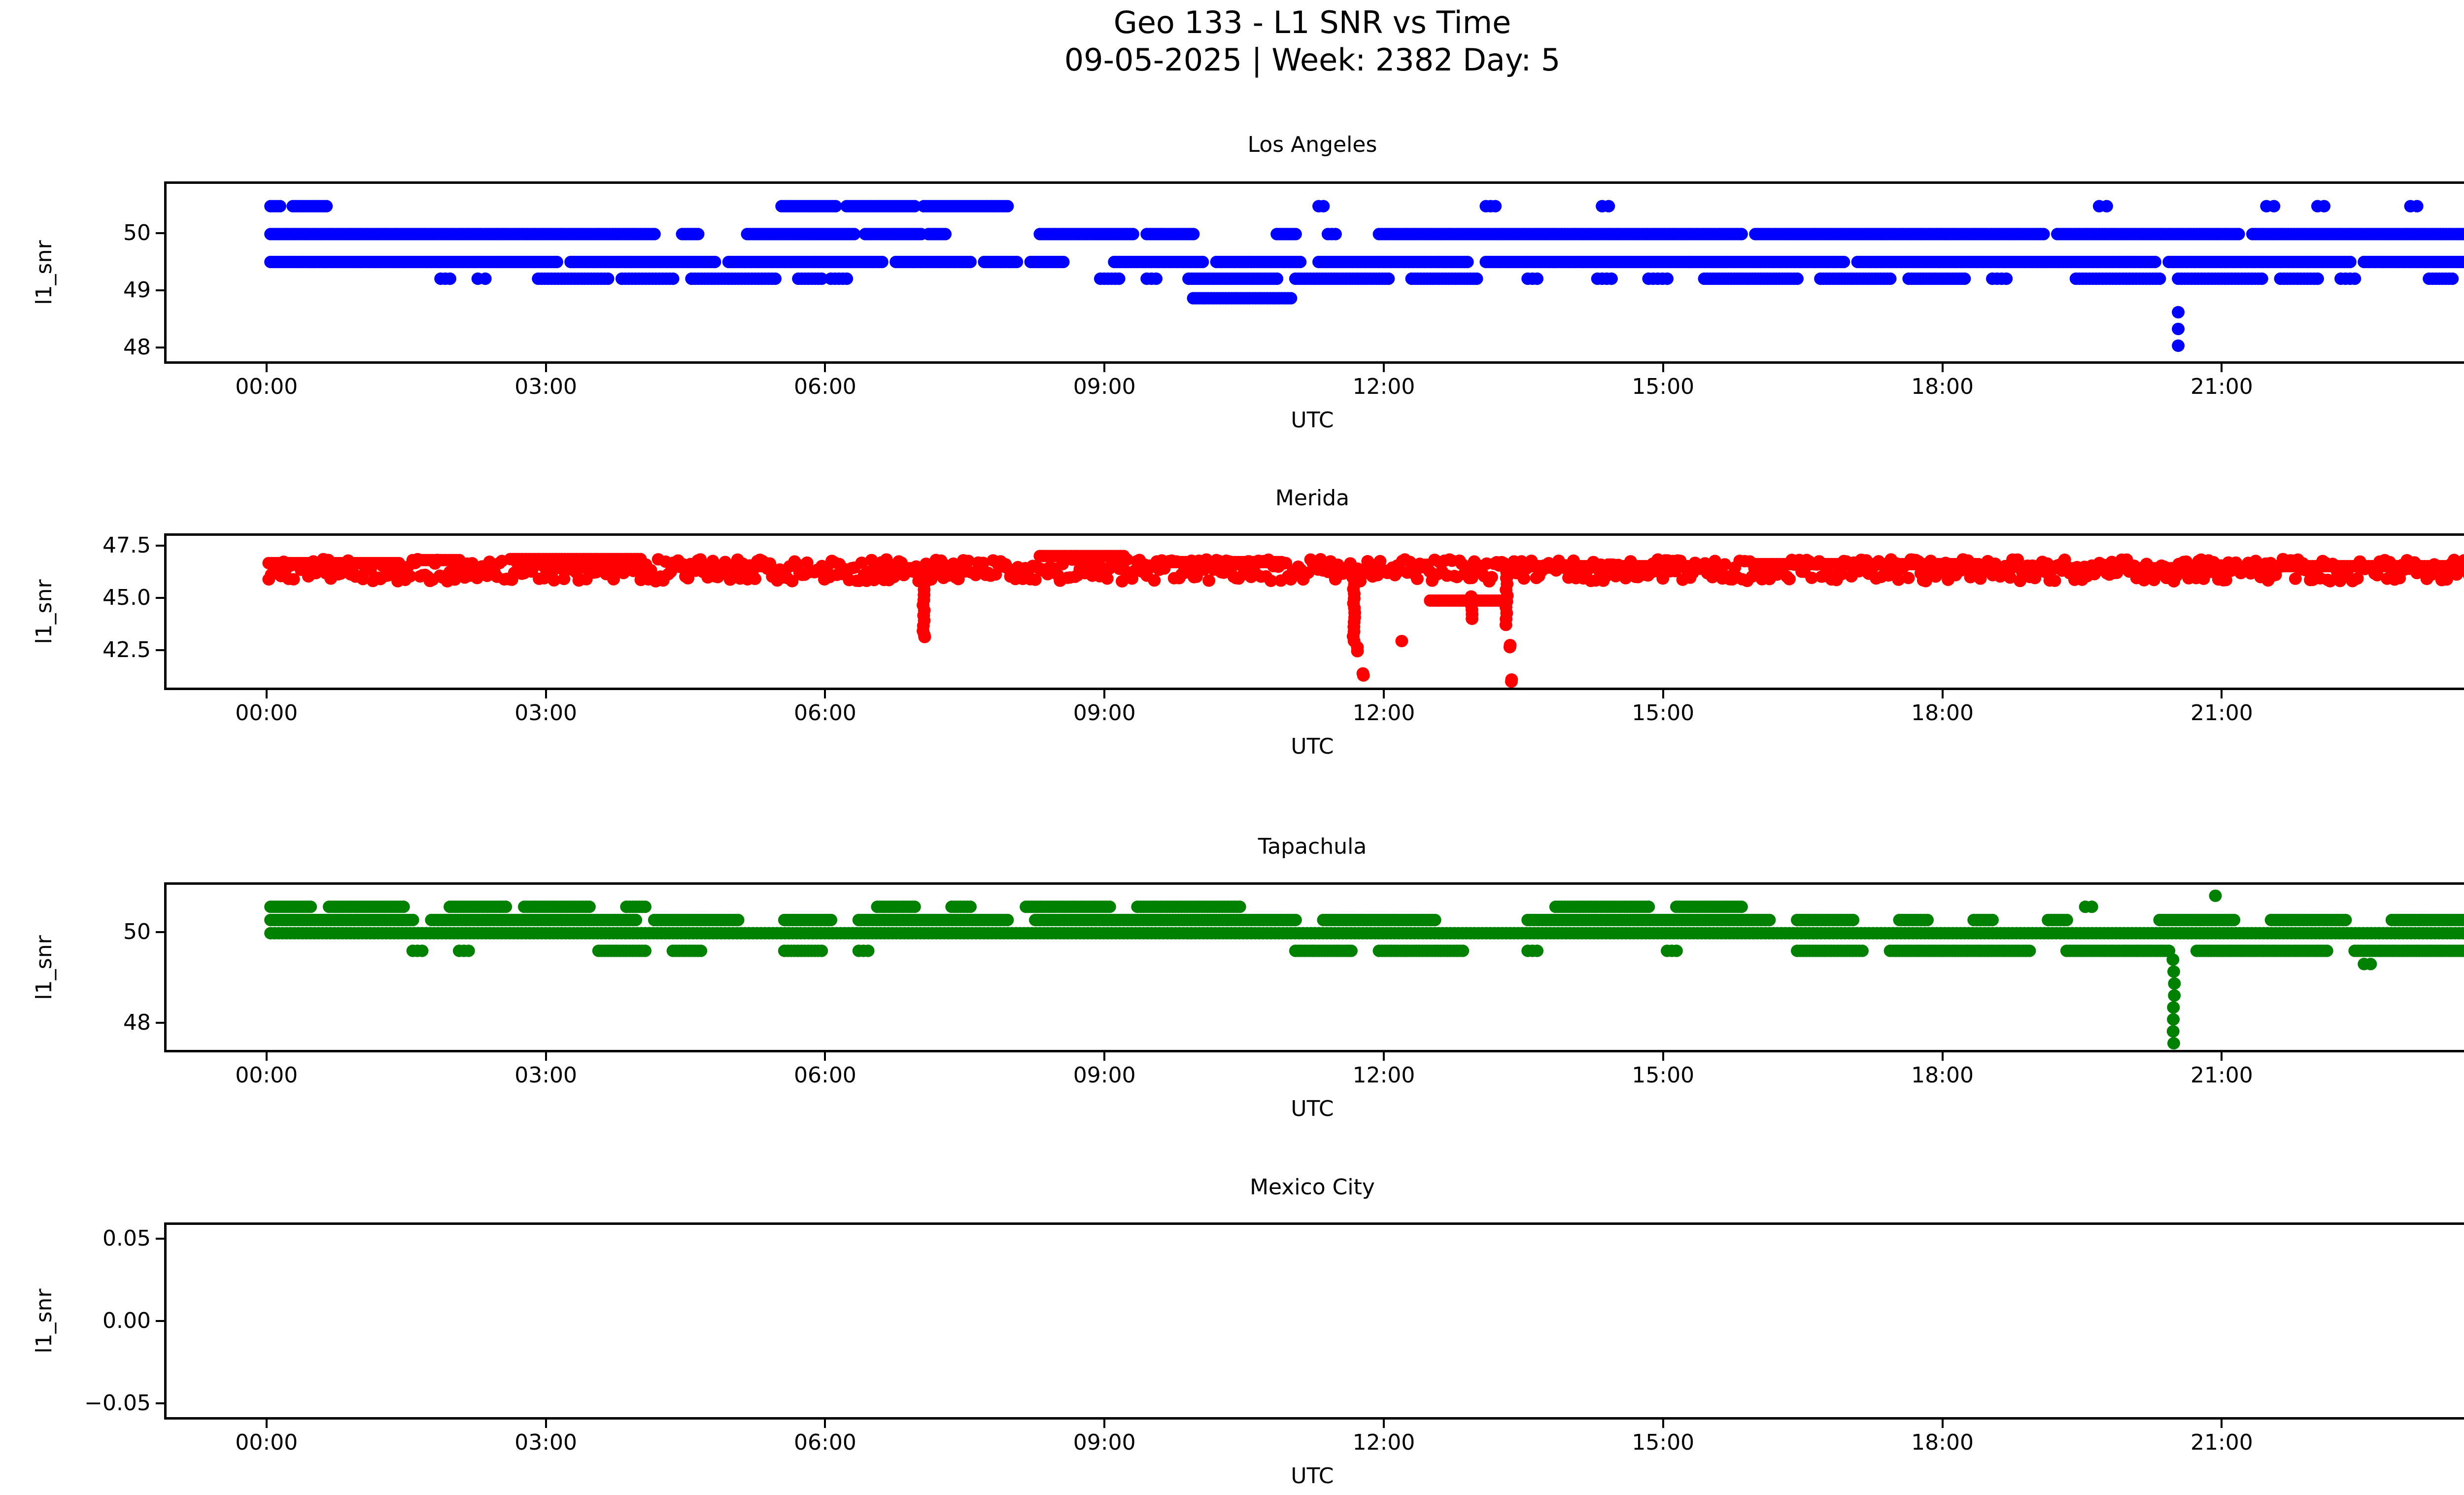 The height and width of the screenshot is (1495, 2464). What do you see at coordinates (1312, 144) in the screenshot?
I see `subplot-title: Los Angeles` at bounding box center [1312, 144].